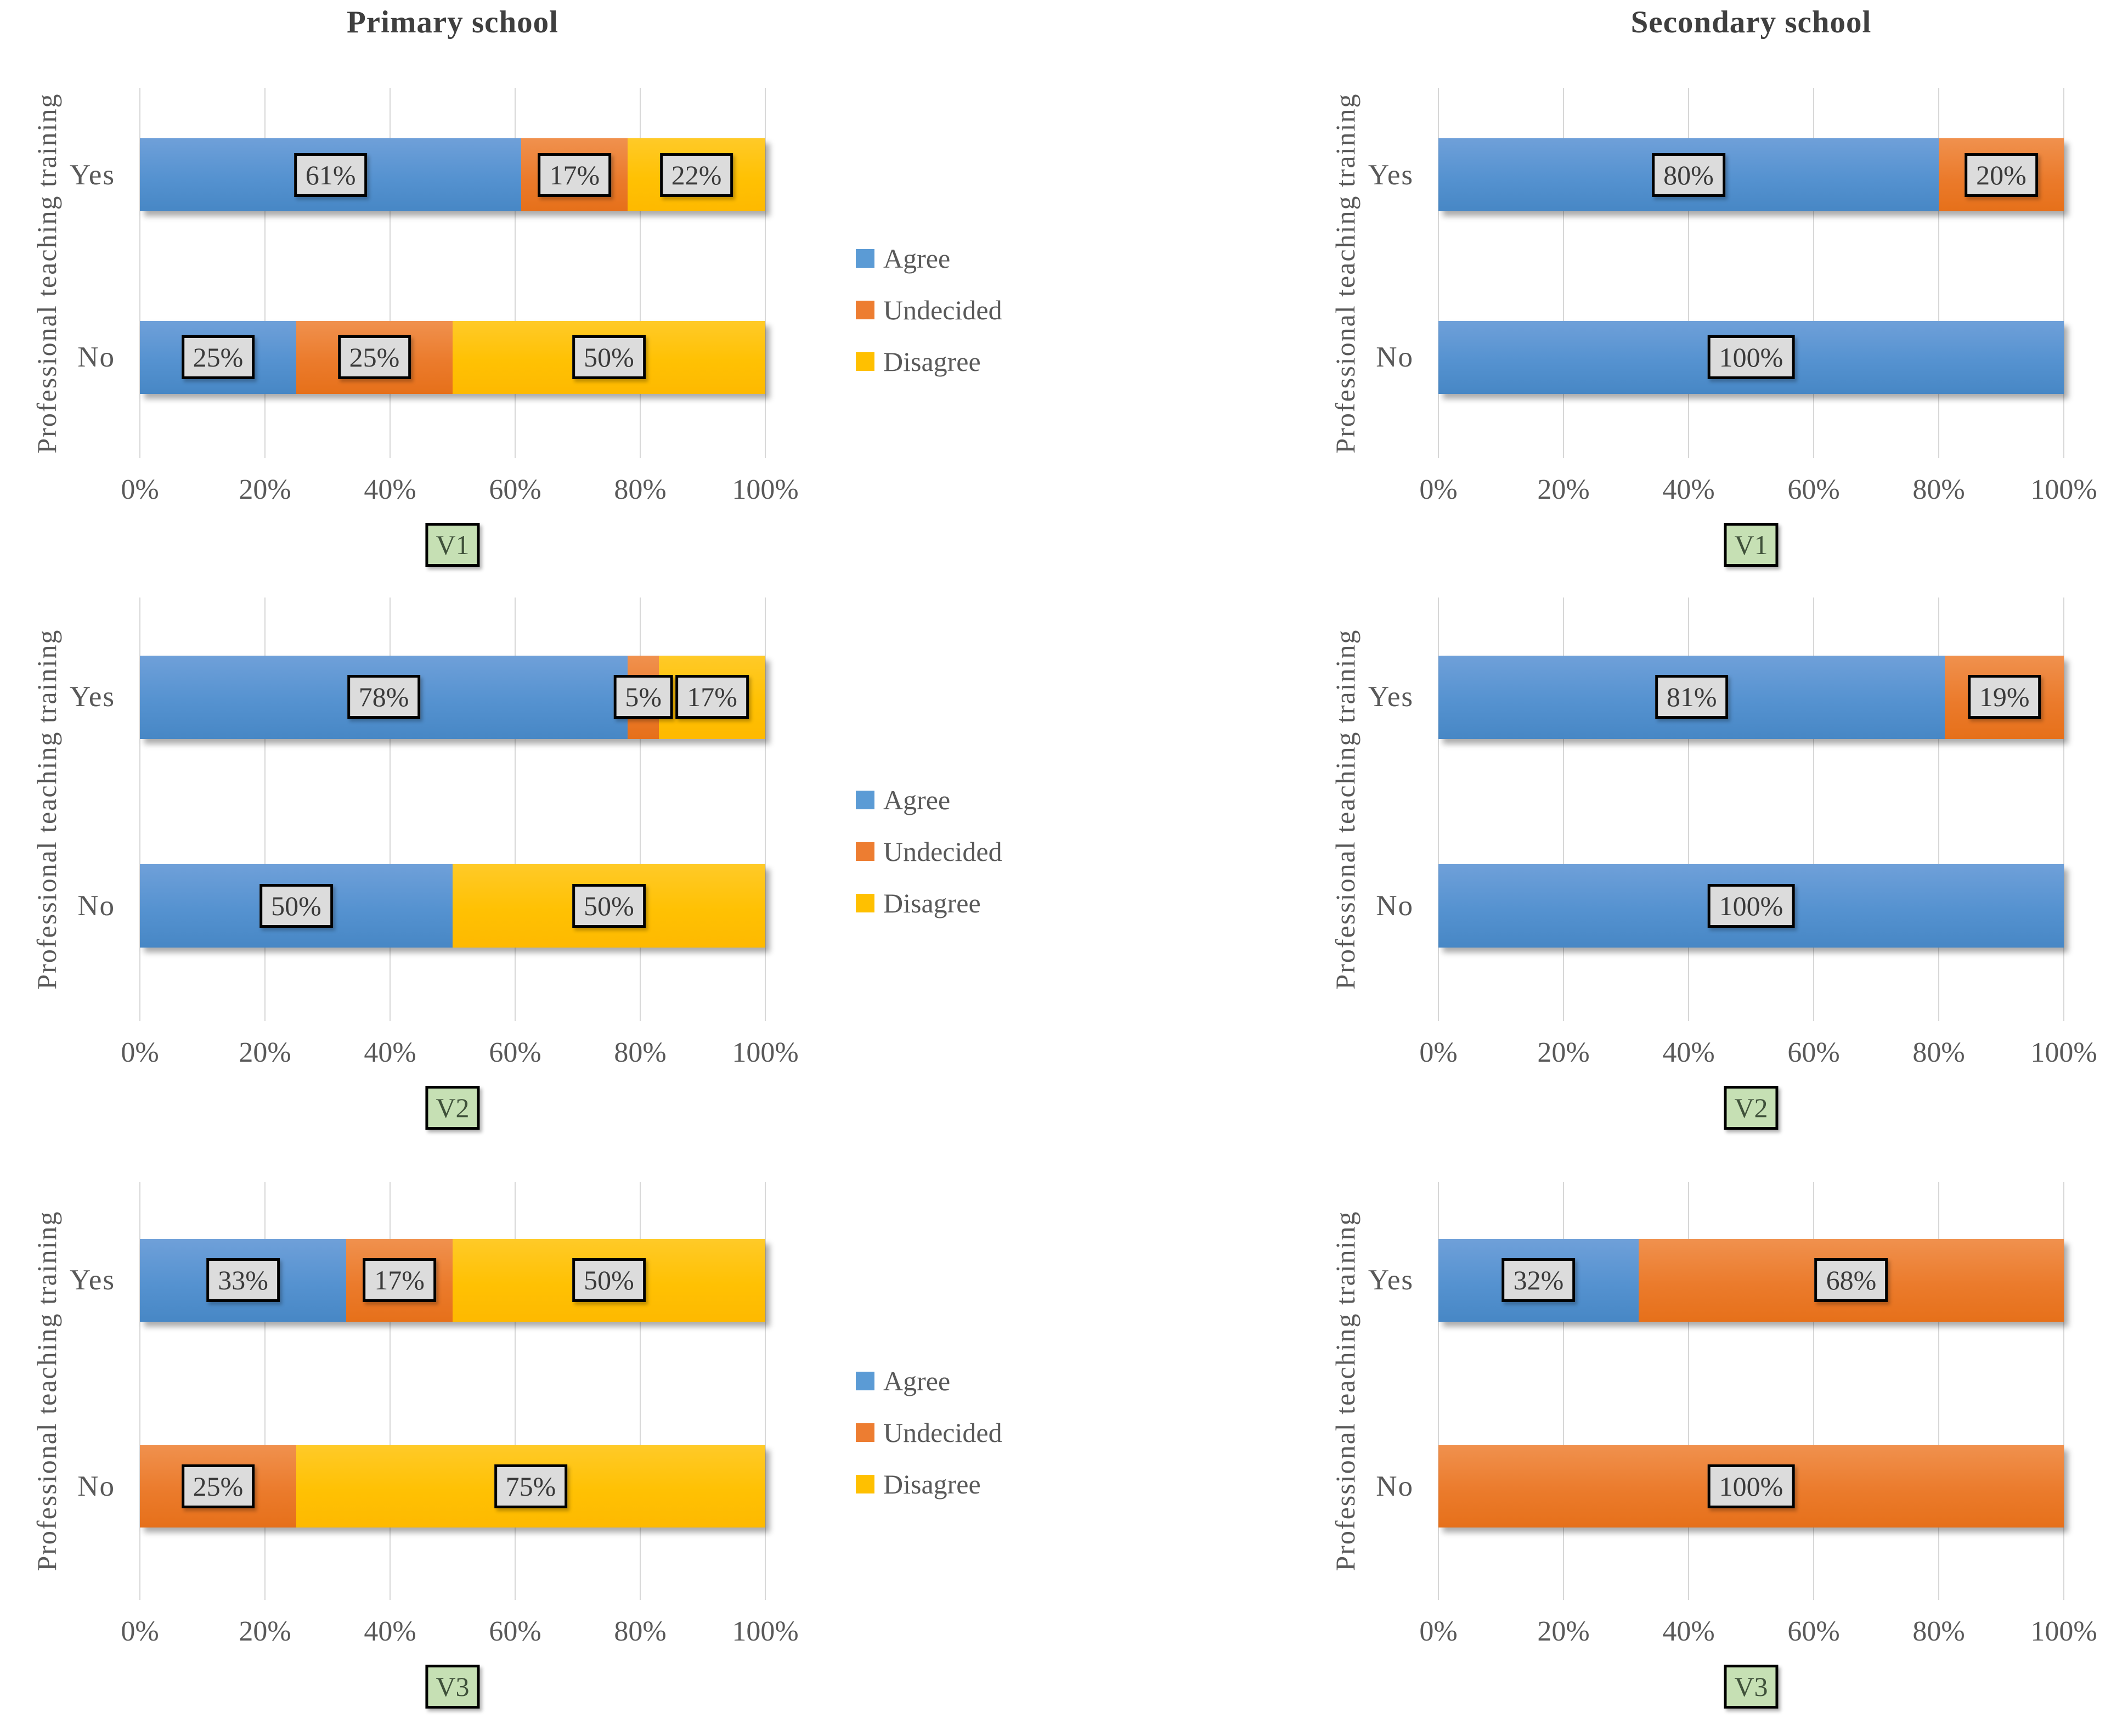 This screenshot has width=2128, height=1736. What do you see at coordinates (696, 175) in the screenshot?
I see `data-label: 22%` at bounding box center [696, 175].